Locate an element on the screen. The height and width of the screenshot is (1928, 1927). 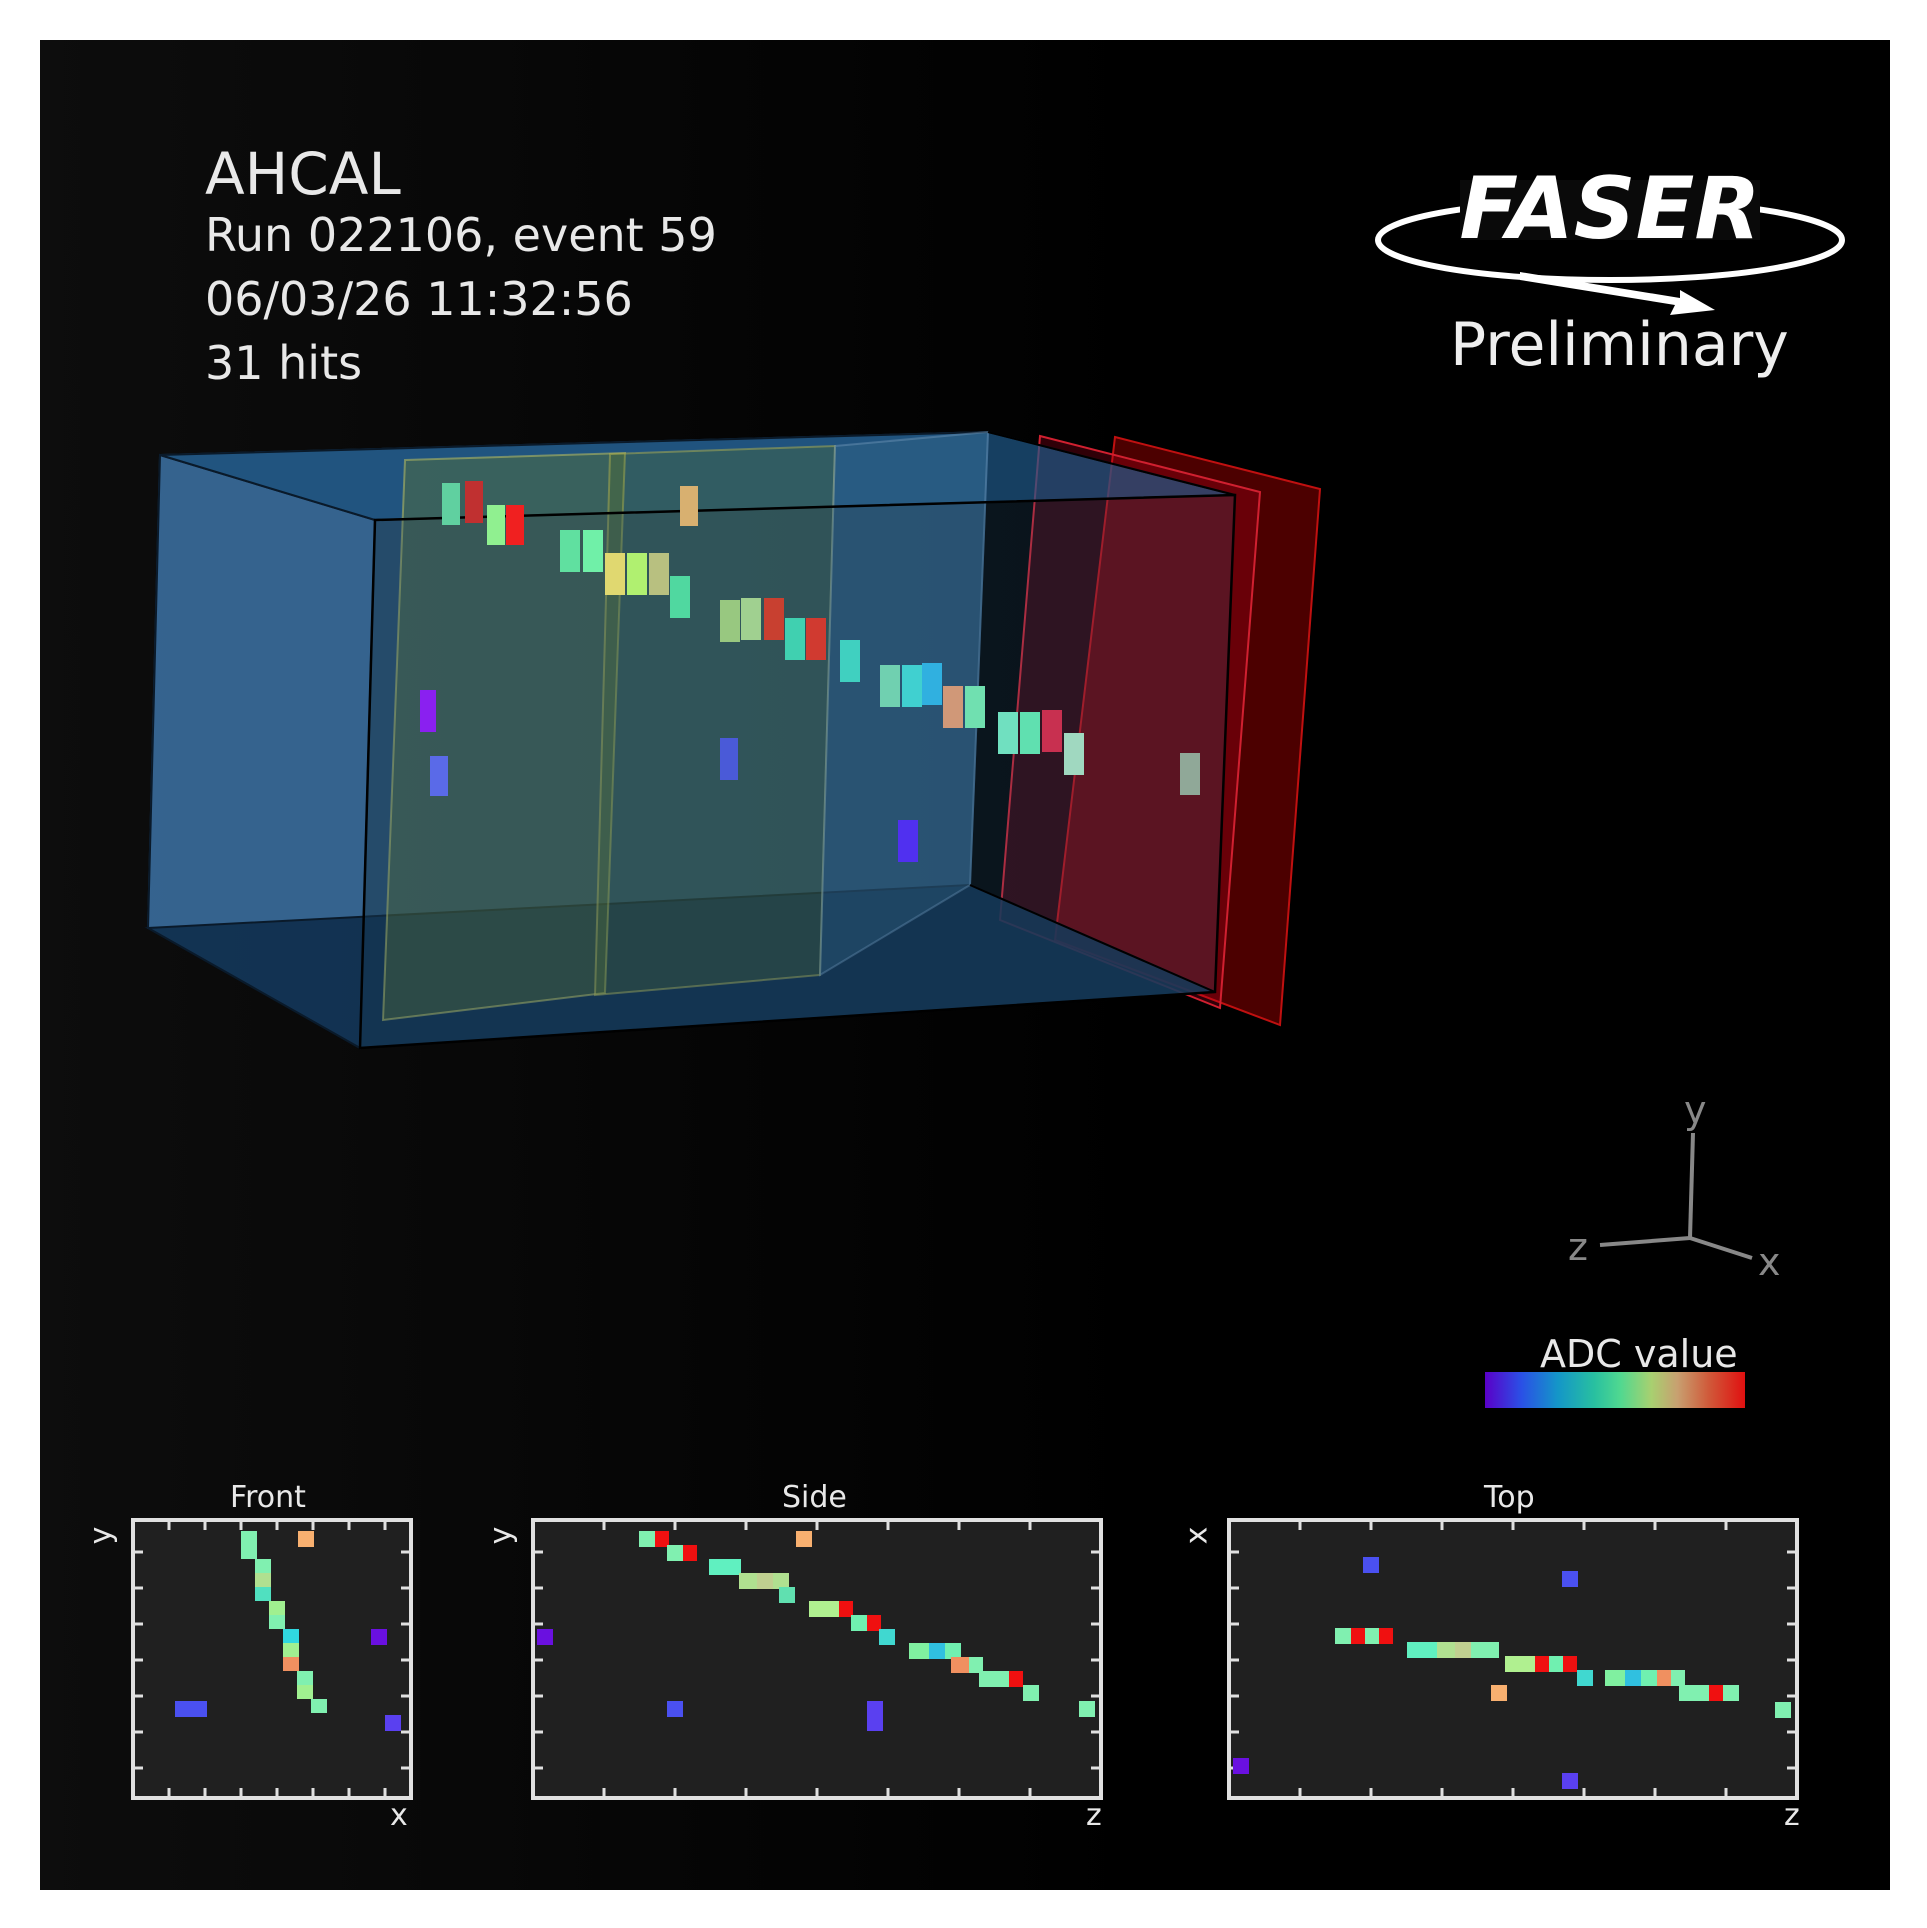
timestamp-label: 06/03/26 11:32:56 is located at coordinates (419, 299).